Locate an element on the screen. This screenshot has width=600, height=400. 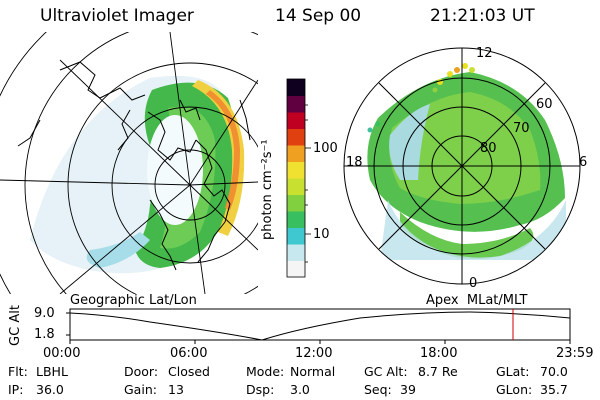
lat-label-60: 60 is located at coordinates (544, 104).